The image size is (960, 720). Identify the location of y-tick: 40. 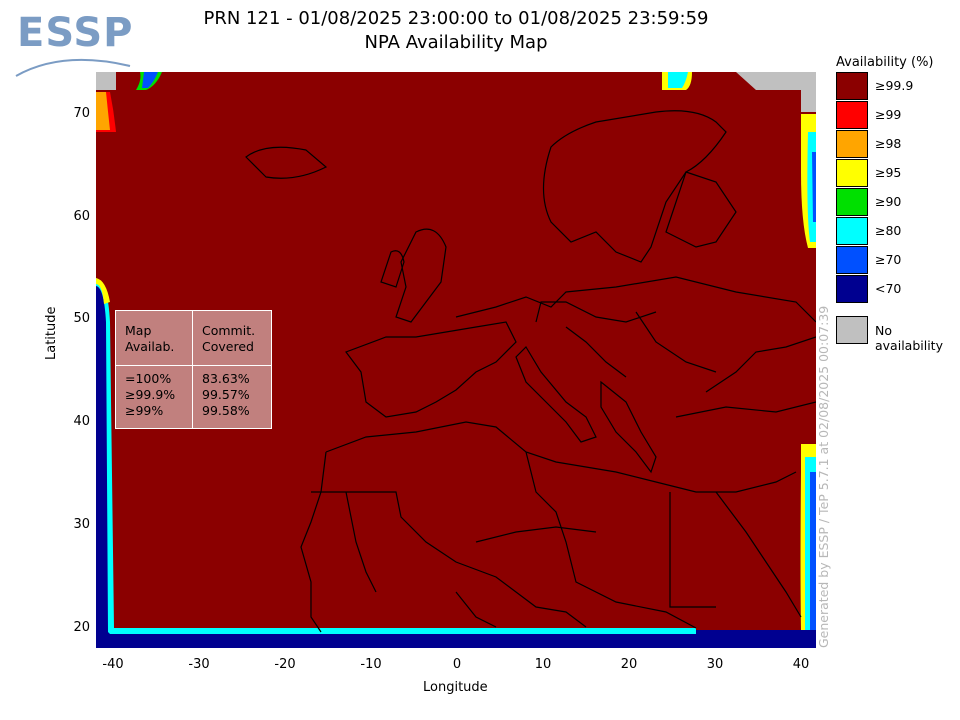
(81, 421).